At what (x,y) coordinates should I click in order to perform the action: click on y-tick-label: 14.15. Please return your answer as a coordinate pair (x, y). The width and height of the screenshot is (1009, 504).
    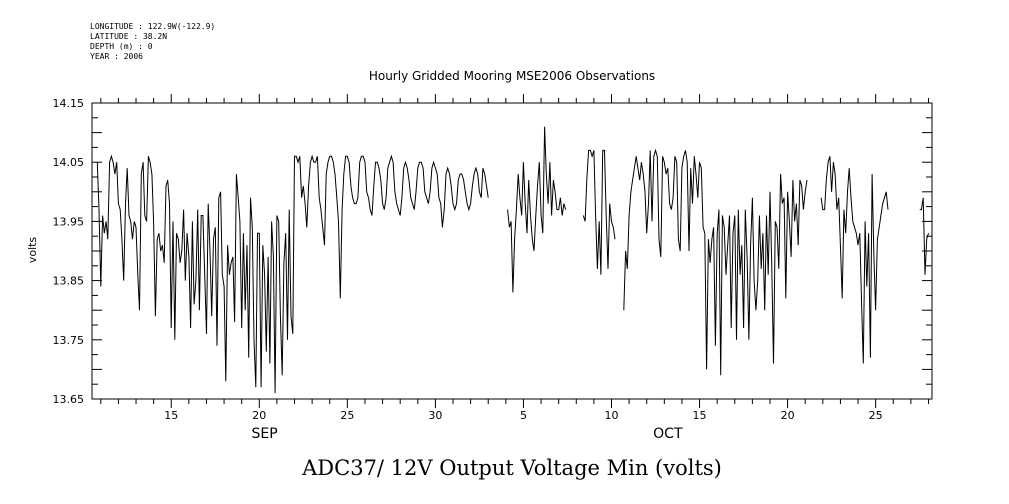
    Looking at the image, I should click on (69, 103).